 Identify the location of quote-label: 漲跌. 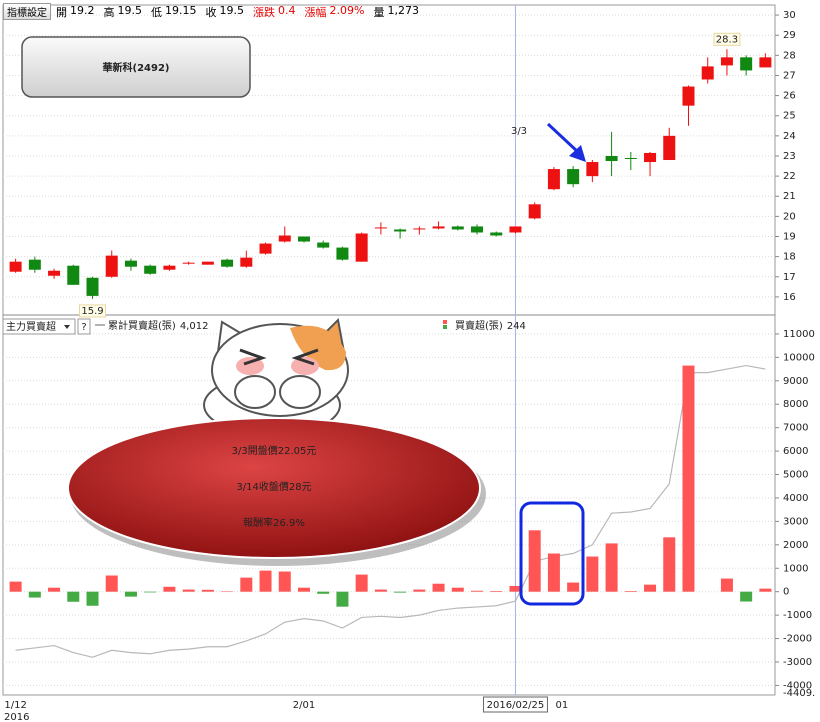
(264, 12).